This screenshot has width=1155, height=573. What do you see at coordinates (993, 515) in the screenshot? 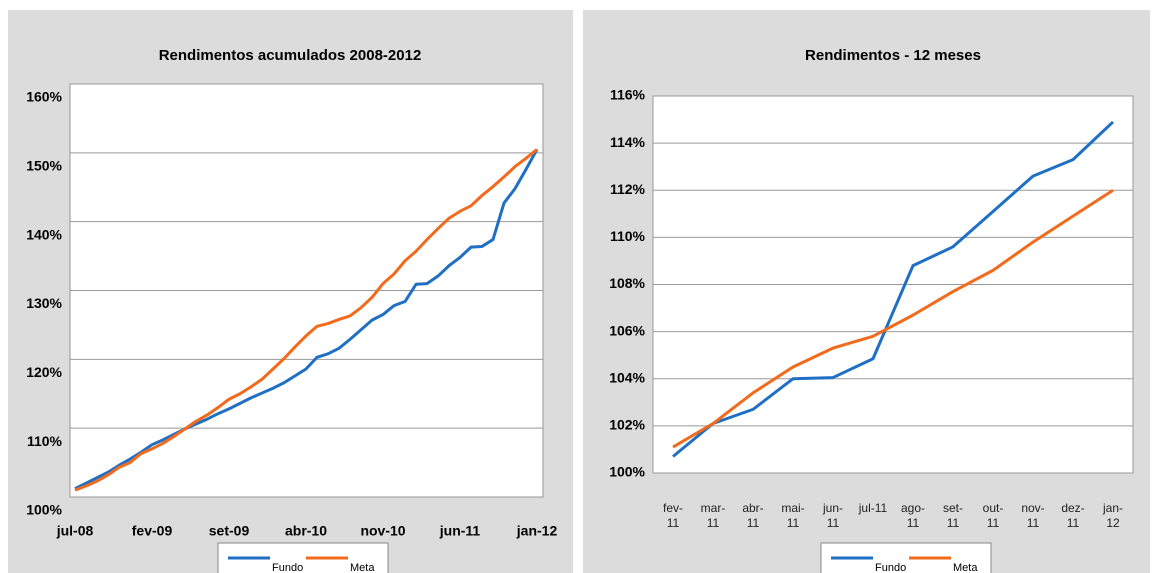
I see `x-tick-label: out-11` at bounding box center [993, 515].